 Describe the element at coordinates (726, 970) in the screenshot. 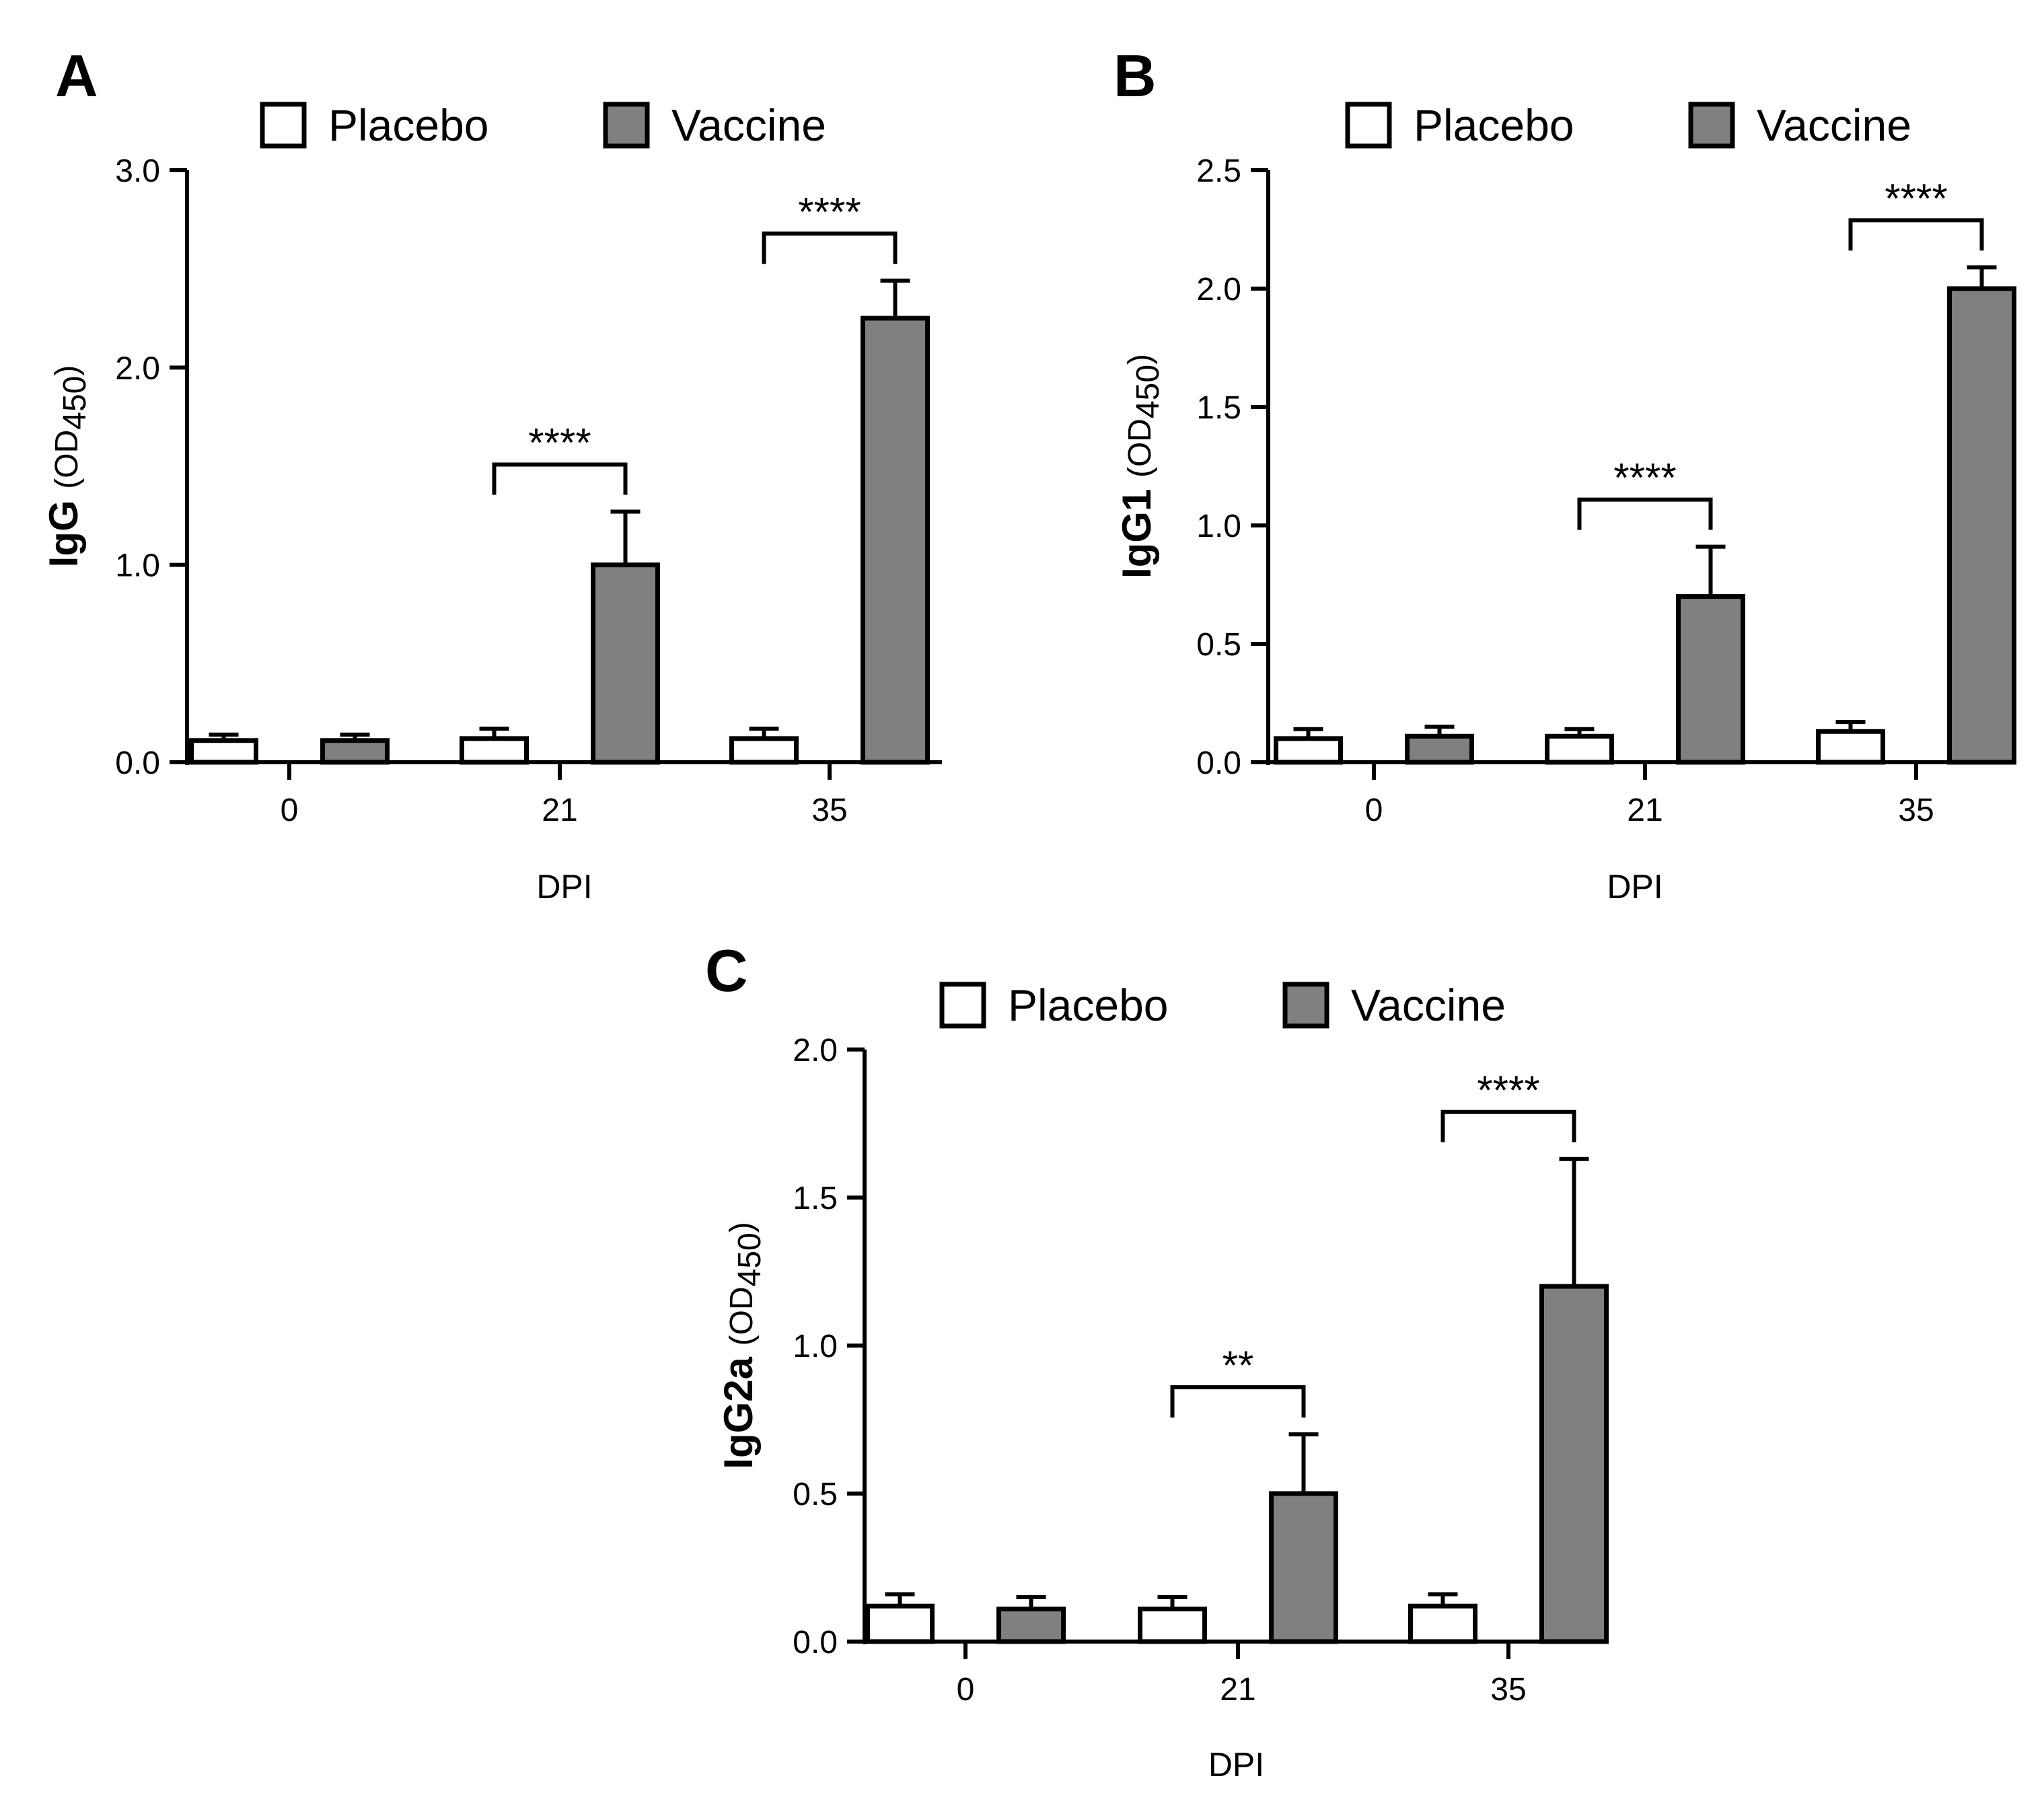

I see `panel-letter: C` at that location.